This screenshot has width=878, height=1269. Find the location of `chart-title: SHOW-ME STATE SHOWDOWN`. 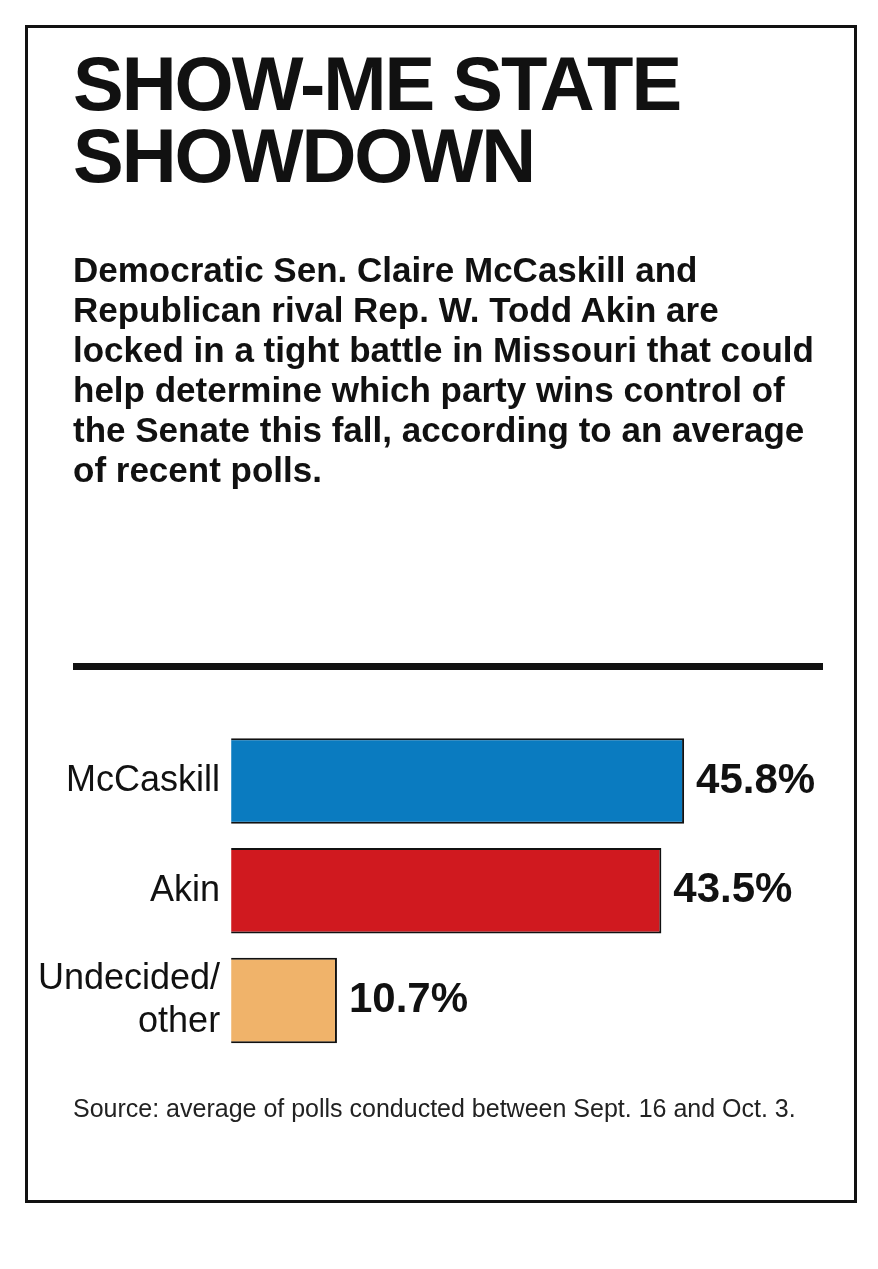

chart-title: SHOW-ME STATE SHOWDOWN is located at coordinates (377, 119).